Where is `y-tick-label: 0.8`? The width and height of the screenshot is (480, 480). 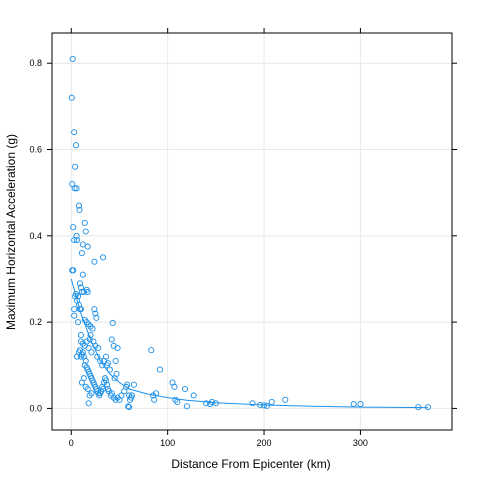 y-tick-label: 0.8 is located at coordinates (35, 63).